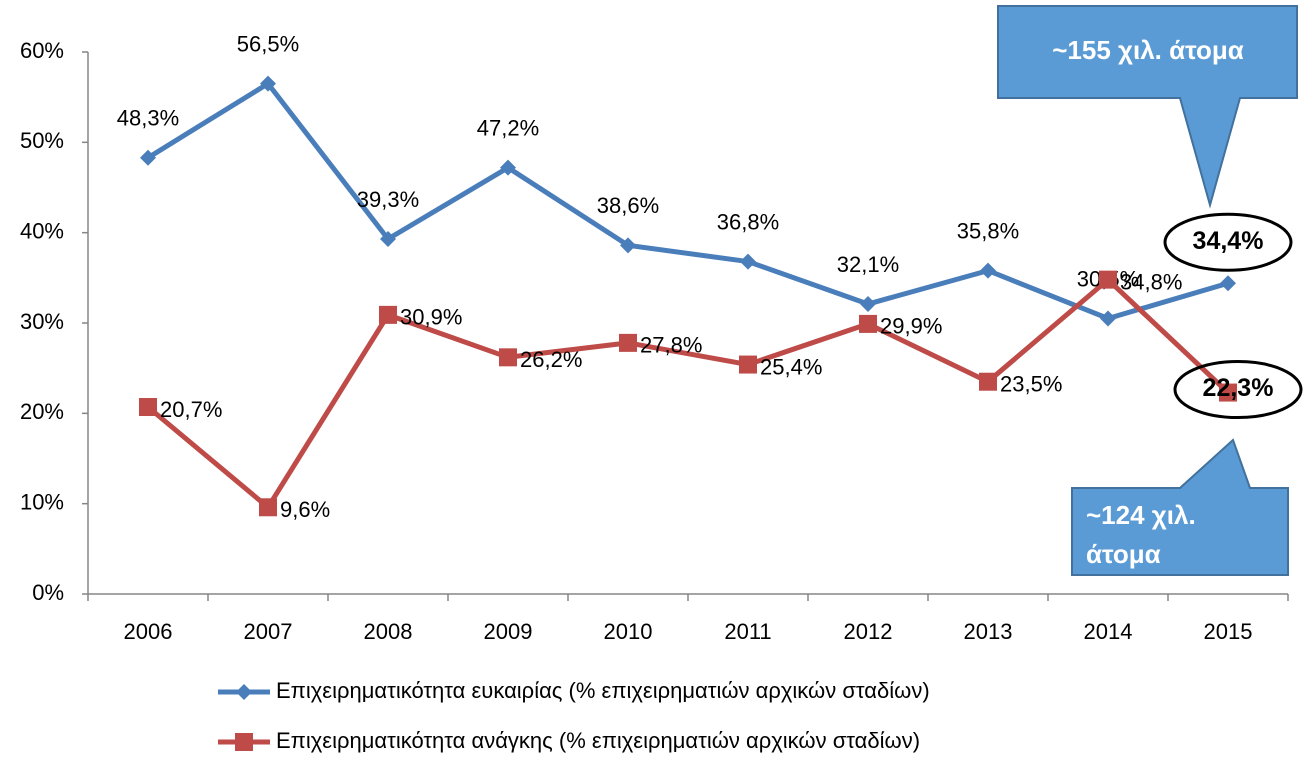 Image resolution: width=1313 pixels, height=762 pixels. Describe the element at coordinates (42, 230) in the screenshot. I see `y-tick-label: 40%` at that location.